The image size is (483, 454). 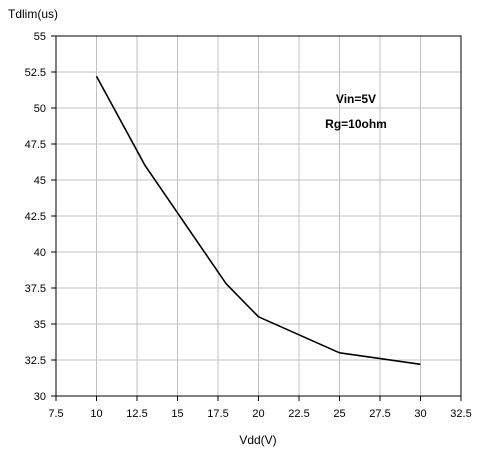 What do you see at coordinates (136, 414) in the screenshot?
I see `x-tick-label: 12.5` at bounding box center [136, 414].